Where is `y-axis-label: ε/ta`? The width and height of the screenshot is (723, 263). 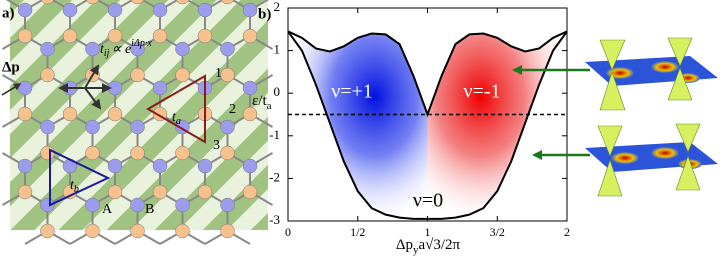
y-axis-label: ε/ta is located at coordinates (262, 102).